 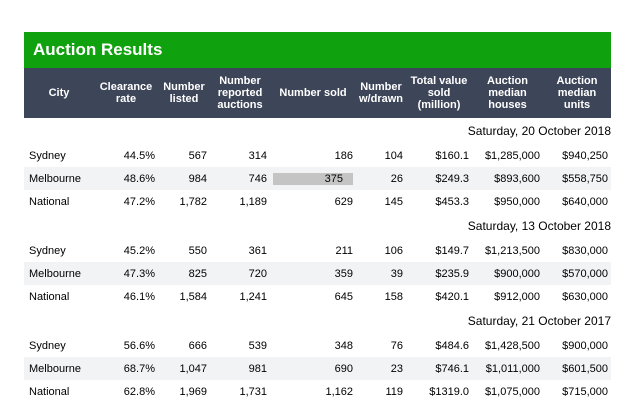 I want to click on cell-reported-auctions: 720, so click(x=240, y=273).